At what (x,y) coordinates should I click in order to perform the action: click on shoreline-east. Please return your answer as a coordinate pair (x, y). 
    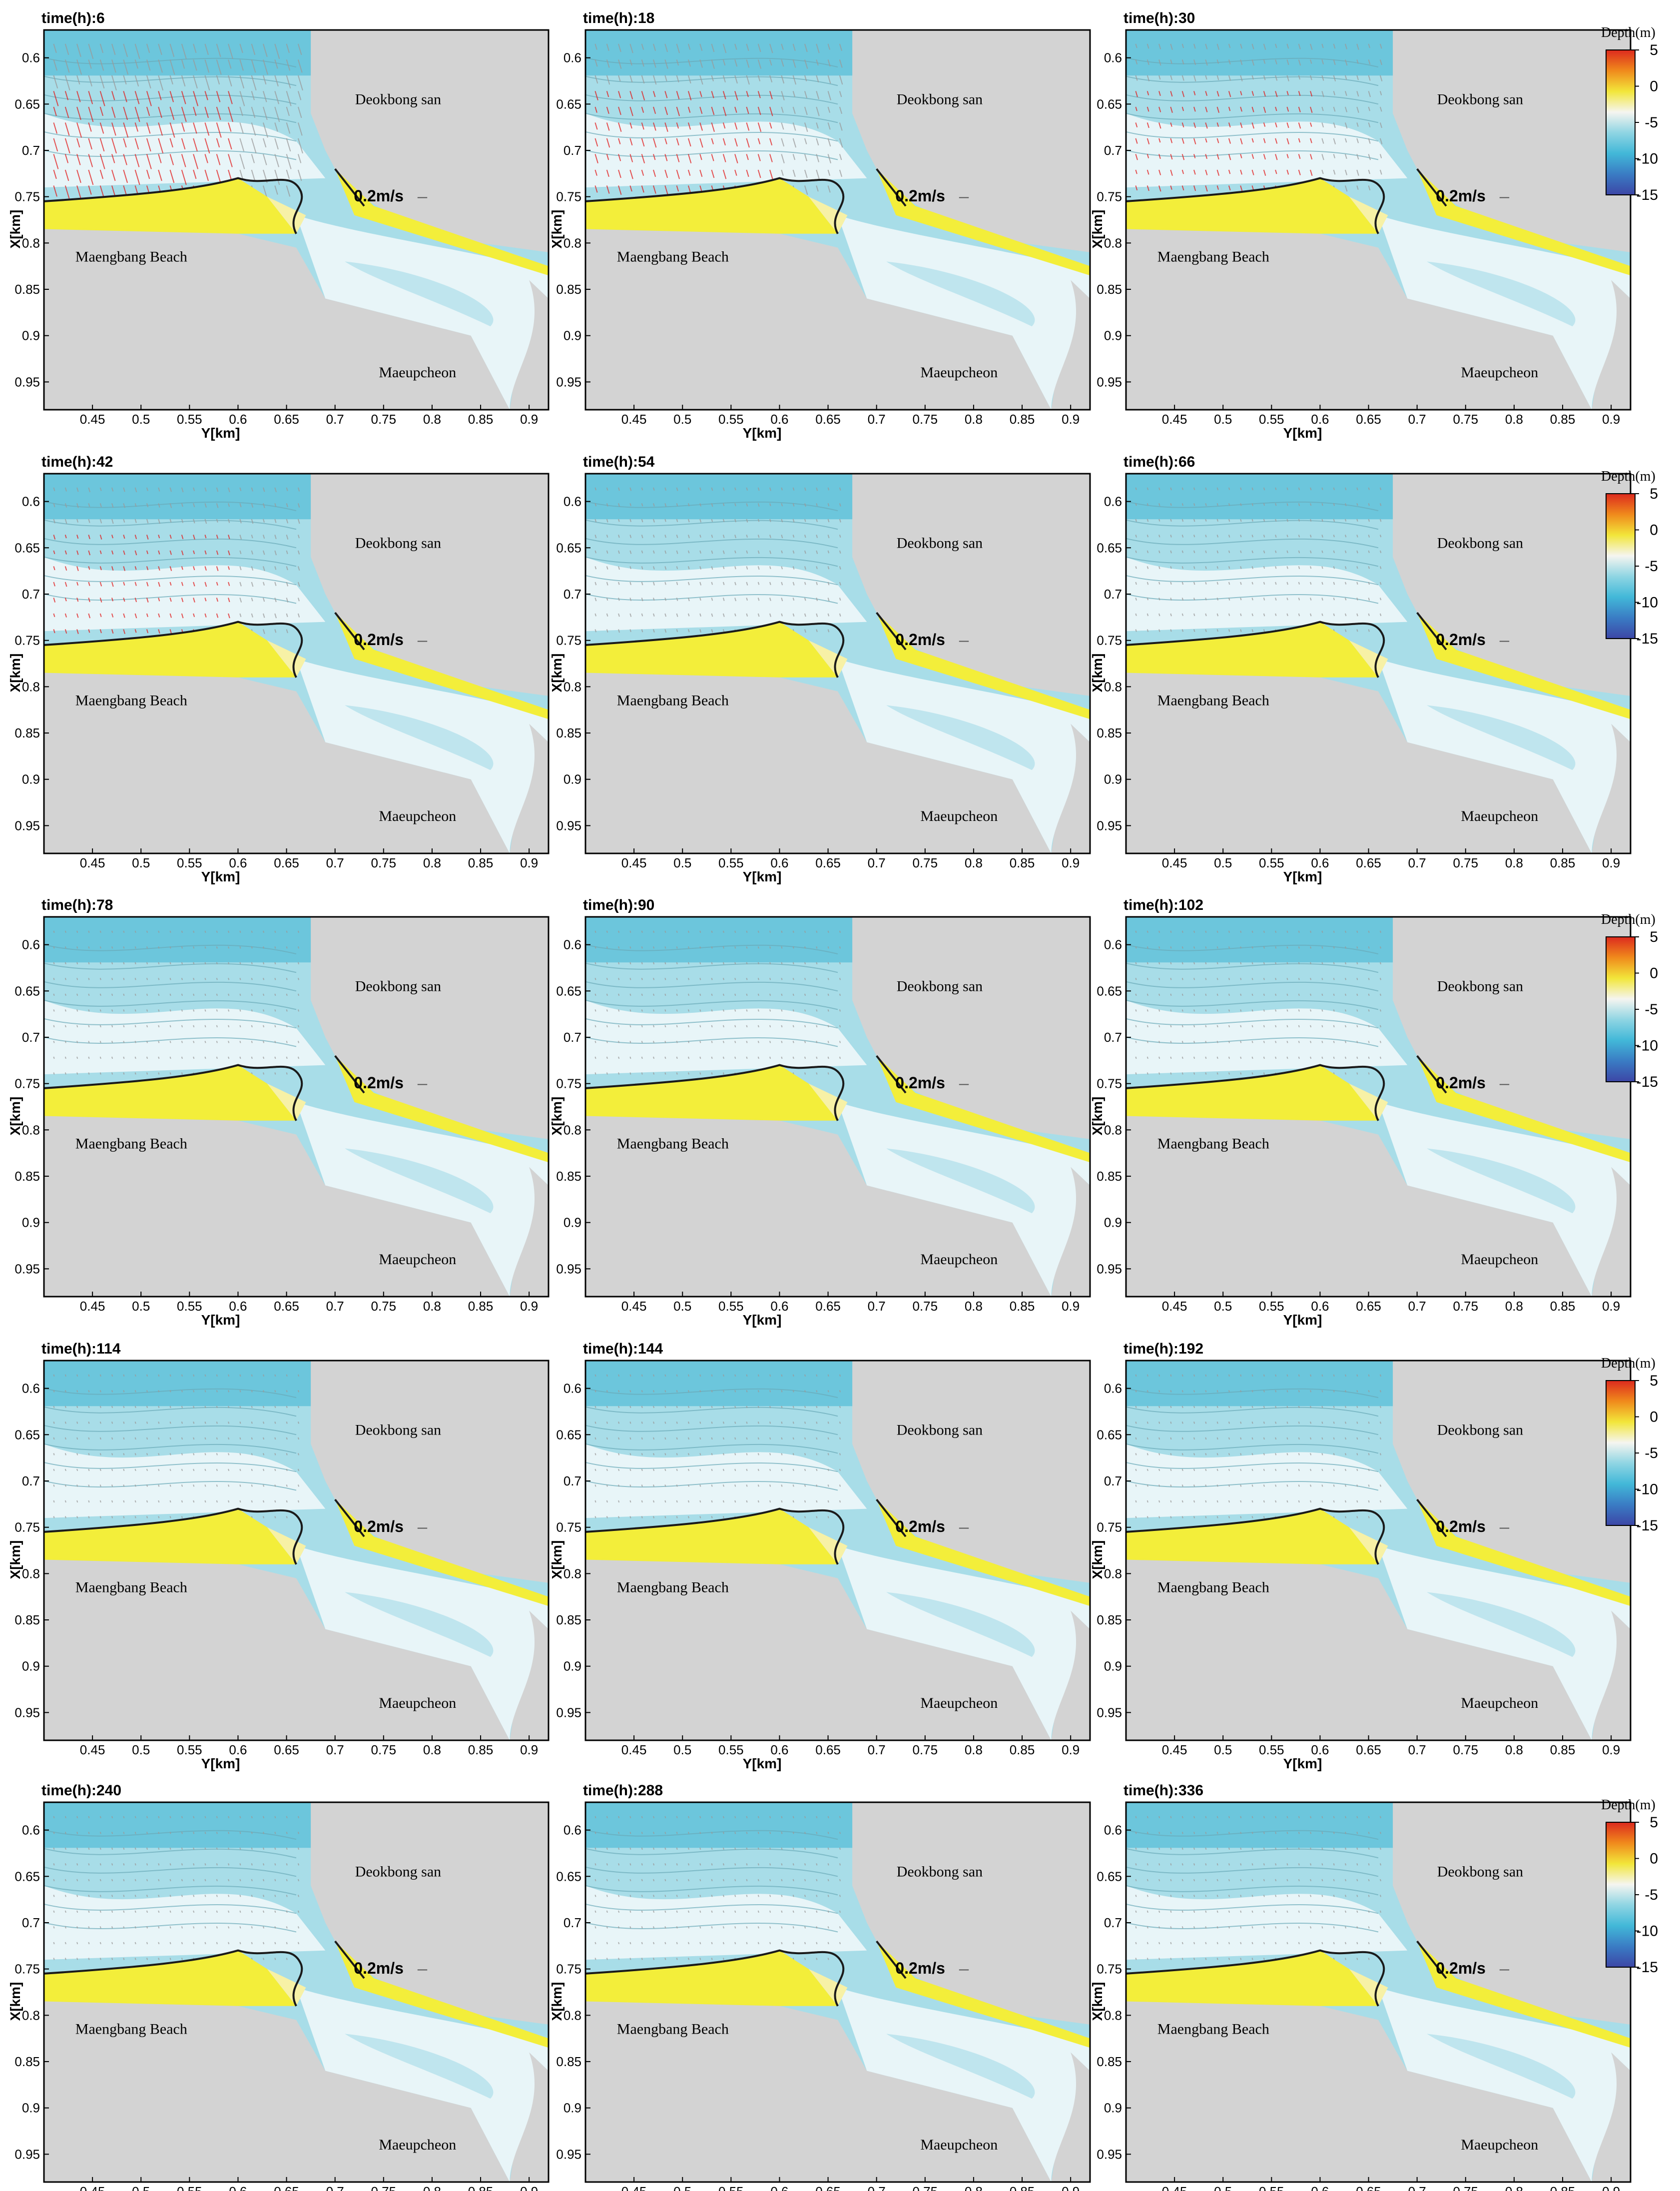
    Looking at the image, I should click on (1431, 1074).